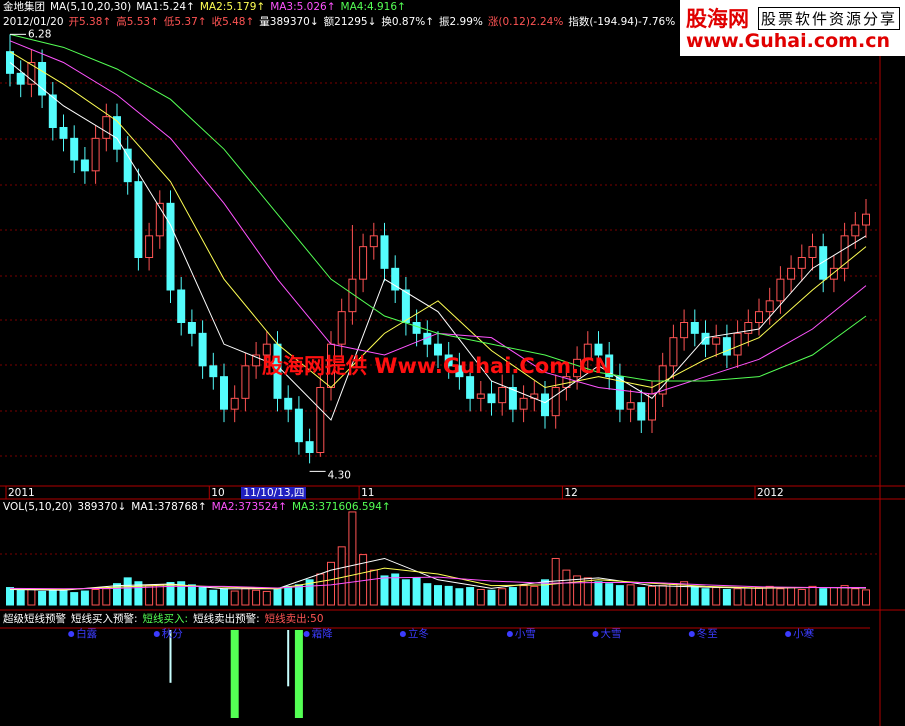 This screenshot has height=726, width=905. I want to click on x-tick-label: 11, so click(367, 493).